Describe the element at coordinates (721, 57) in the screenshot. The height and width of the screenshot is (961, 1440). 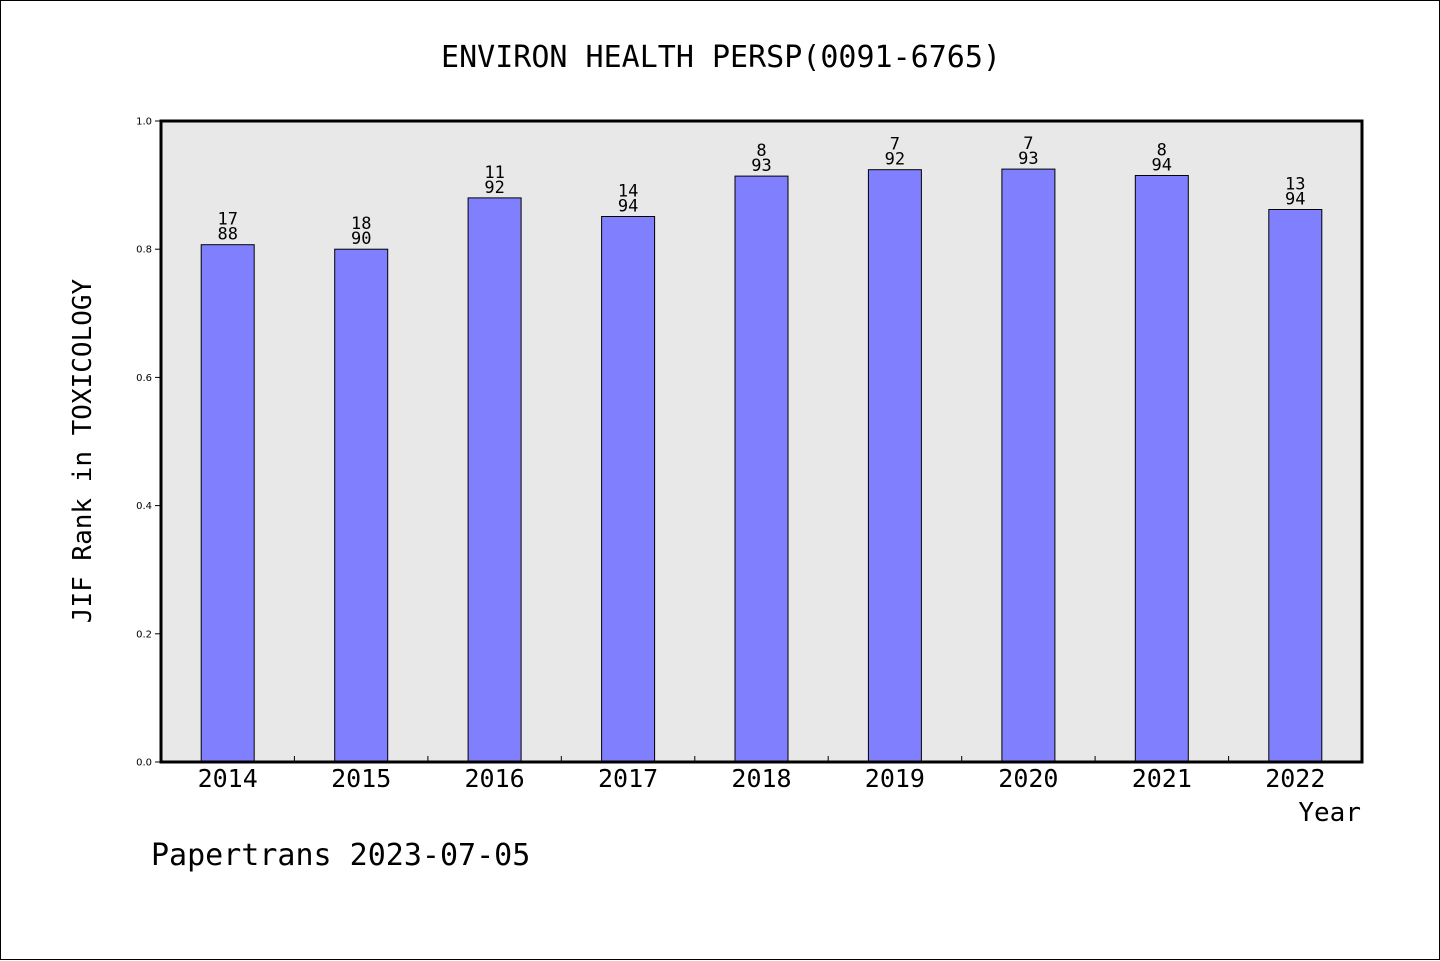
I see `chart-title: ENVIRON HEALTH PERSP(0091-6765)` at that location.